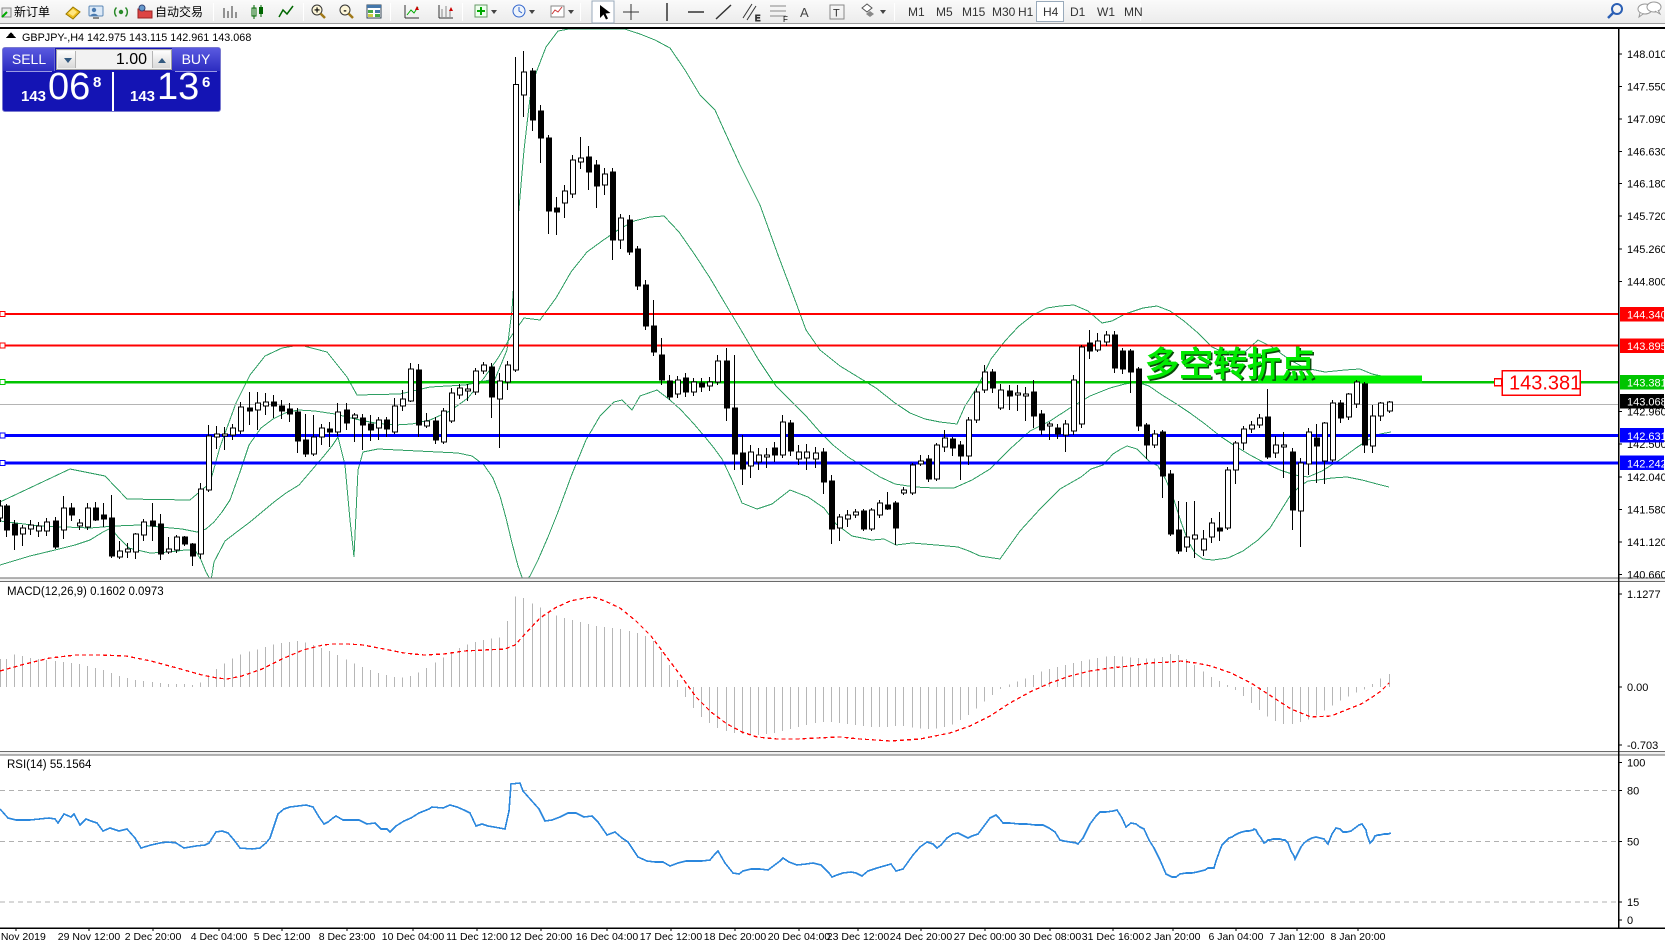 The height and width of the screenshot is (943, 1665). I want to click on svg-text: 147.090, so click(1646, 120).